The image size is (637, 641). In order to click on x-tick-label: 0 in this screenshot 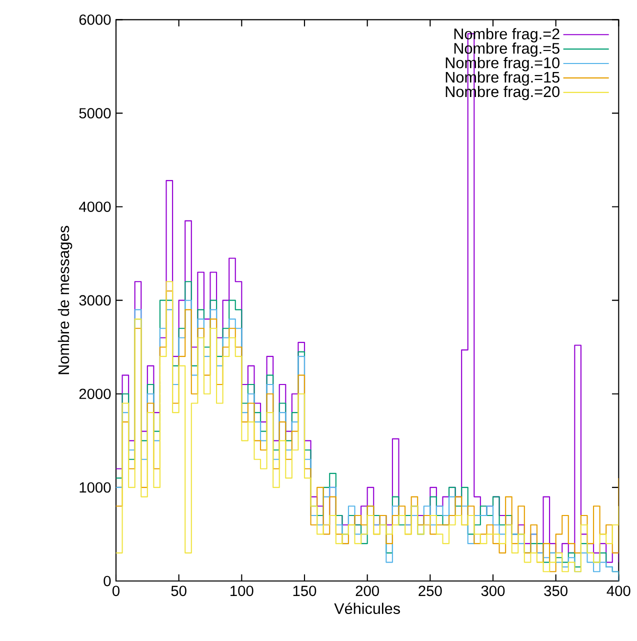, I will do `click(116, 591)`.